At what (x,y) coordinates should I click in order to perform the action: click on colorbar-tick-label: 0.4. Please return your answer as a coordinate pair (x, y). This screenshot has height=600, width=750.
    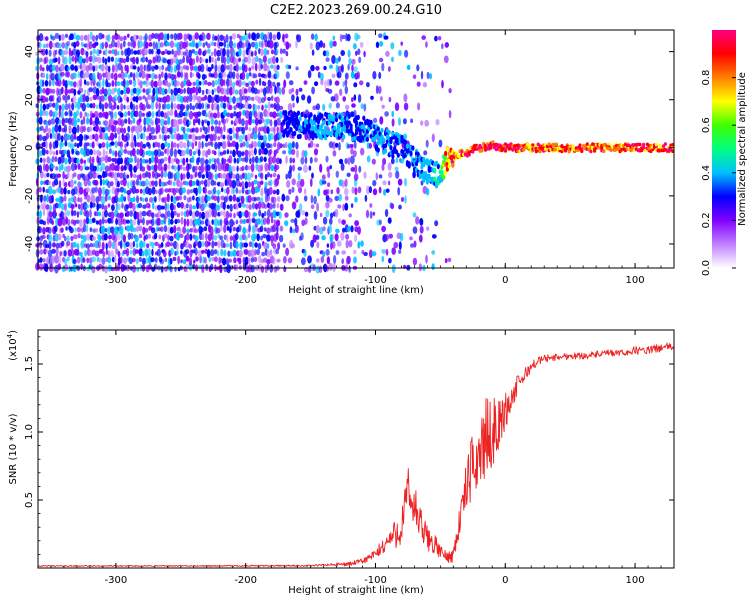
    Looking at the image, I should click on (706, 173).